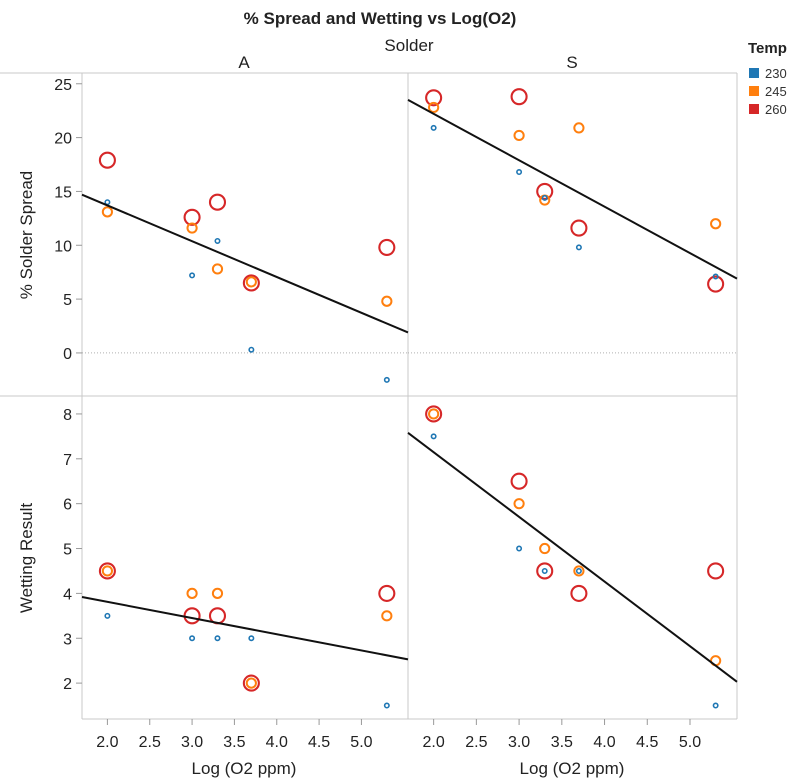  Describe the element at coordinates (63, 139) in the screenshot. I see `y-tick-label: 20` at that location.